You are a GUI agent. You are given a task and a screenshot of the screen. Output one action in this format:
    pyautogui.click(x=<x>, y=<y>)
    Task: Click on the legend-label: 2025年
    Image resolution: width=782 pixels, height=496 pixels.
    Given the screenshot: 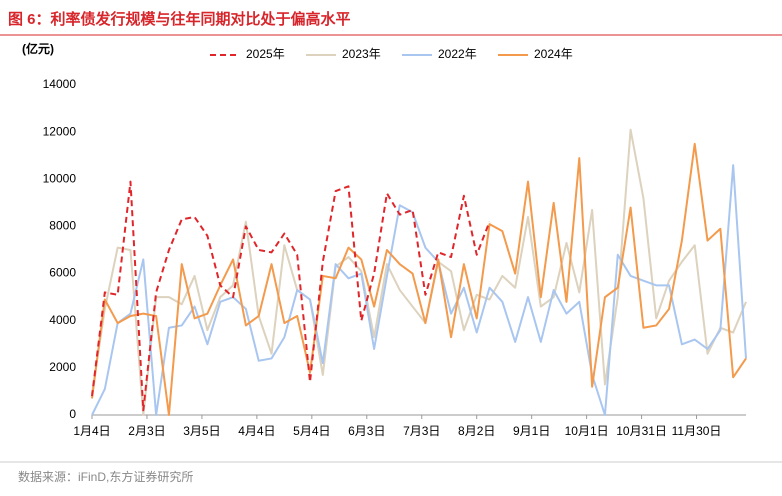 What is the action you would take?
    pyautogui.click(x=265, y=54)
    